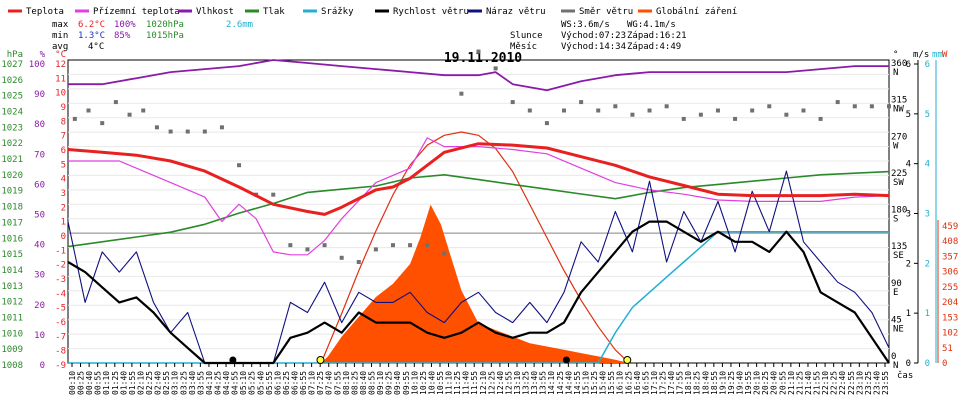 This screenshot has width=966, height=400. What do you see at coordinates (491, 383) in the screenshot?
I see `x-tick-label: 12:25` at bounding box center [491, 383].